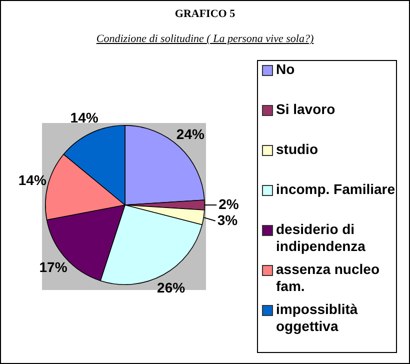  Describe the element at coordinates (190, 134) in the screenshot. I see `data-label: 24%` at that location.